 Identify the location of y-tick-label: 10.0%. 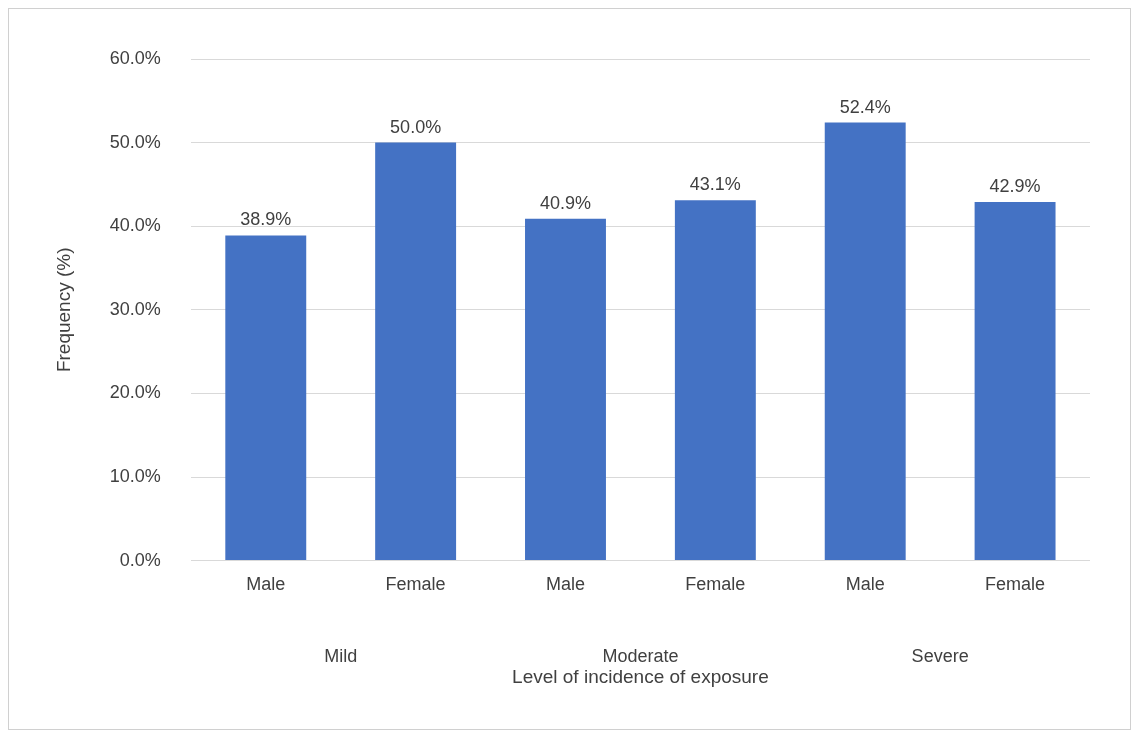
(135, 475).